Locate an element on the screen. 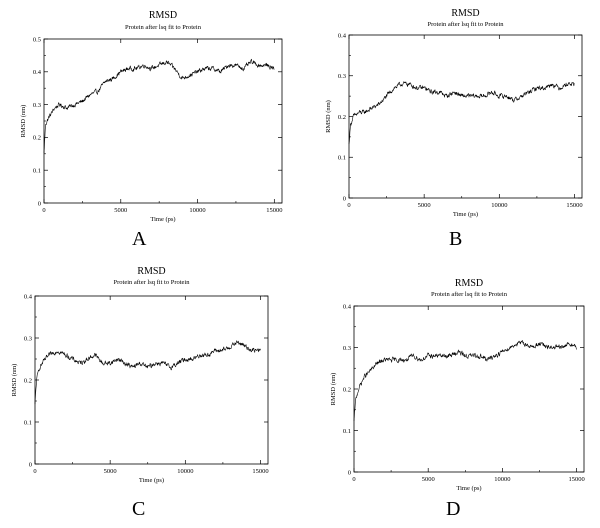 This screenshot has height=528, width=600. panel-letter: A is located at coordinates (139, 239).